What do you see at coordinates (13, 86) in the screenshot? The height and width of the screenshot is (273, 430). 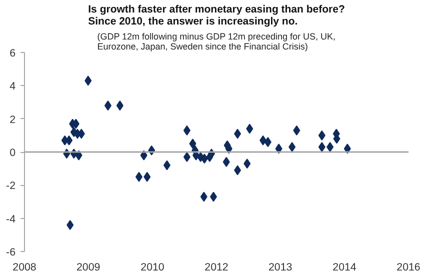 I see `y-tick-label: 4` at bounding box center [13, 86].